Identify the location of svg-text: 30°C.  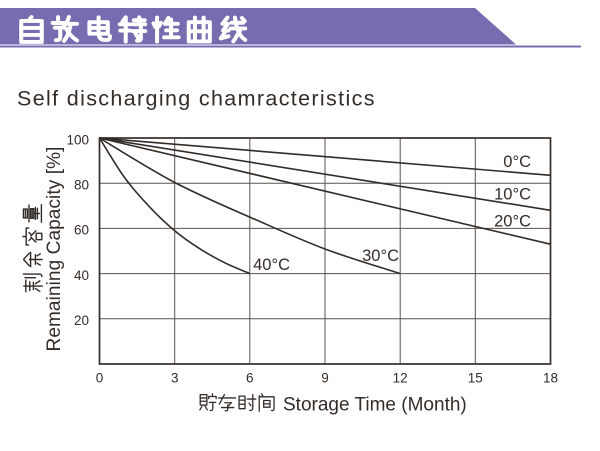
(380, 256).